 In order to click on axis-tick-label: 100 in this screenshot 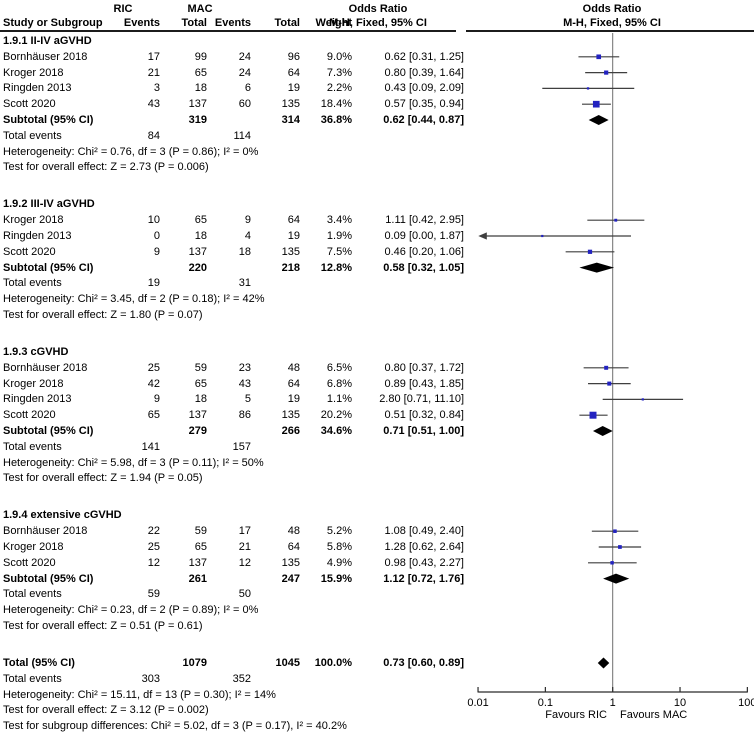, I will do `click(746, 703)`.